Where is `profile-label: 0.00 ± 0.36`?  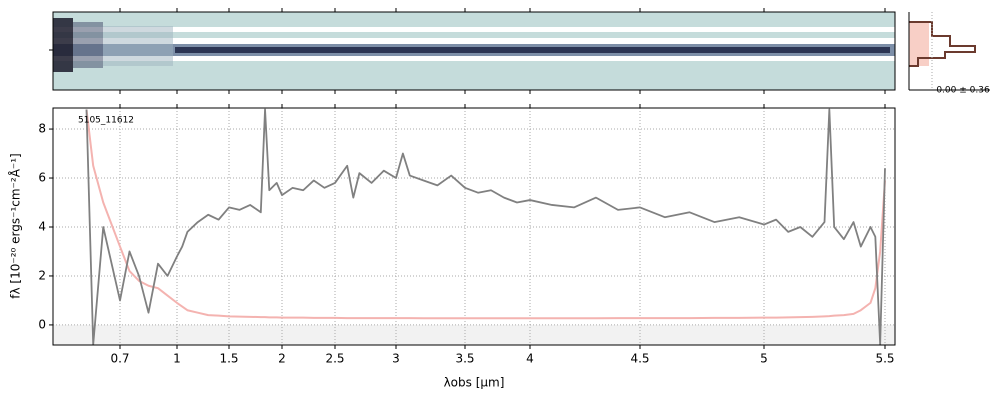
profile-label: 0.00 ± 0.36 is located at coordinates (963, 91).